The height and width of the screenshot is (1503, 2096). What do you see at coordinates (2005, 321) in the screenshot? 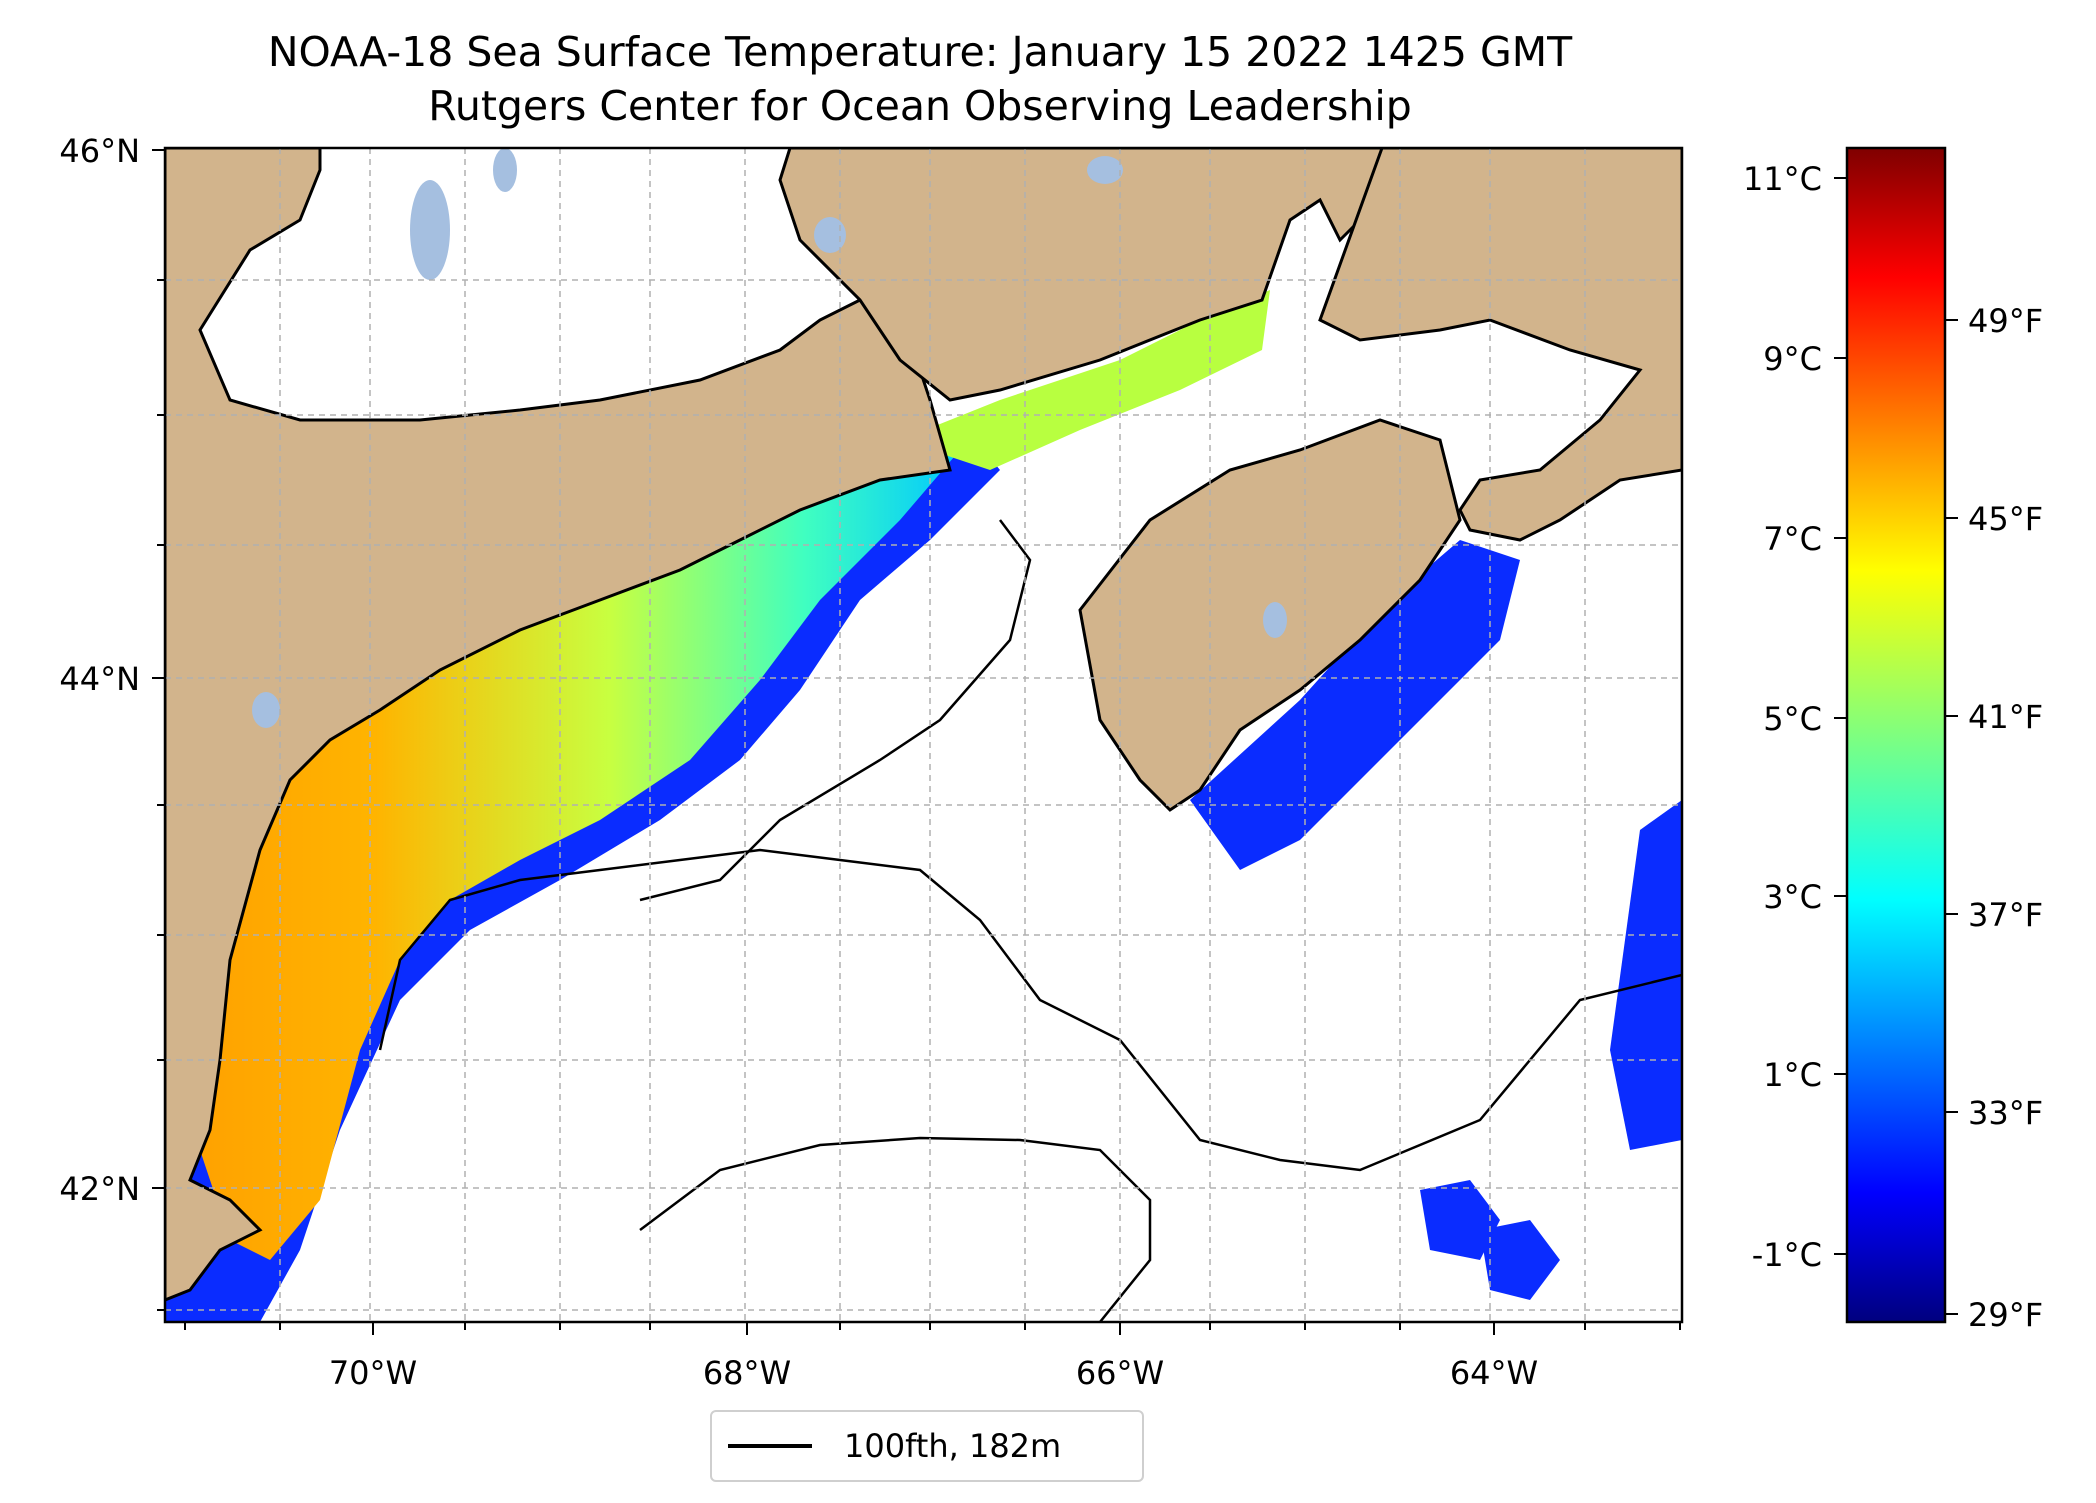
I see `colorbar-fahrenheit-label: 49°F` at bounding box center [2005, 321].